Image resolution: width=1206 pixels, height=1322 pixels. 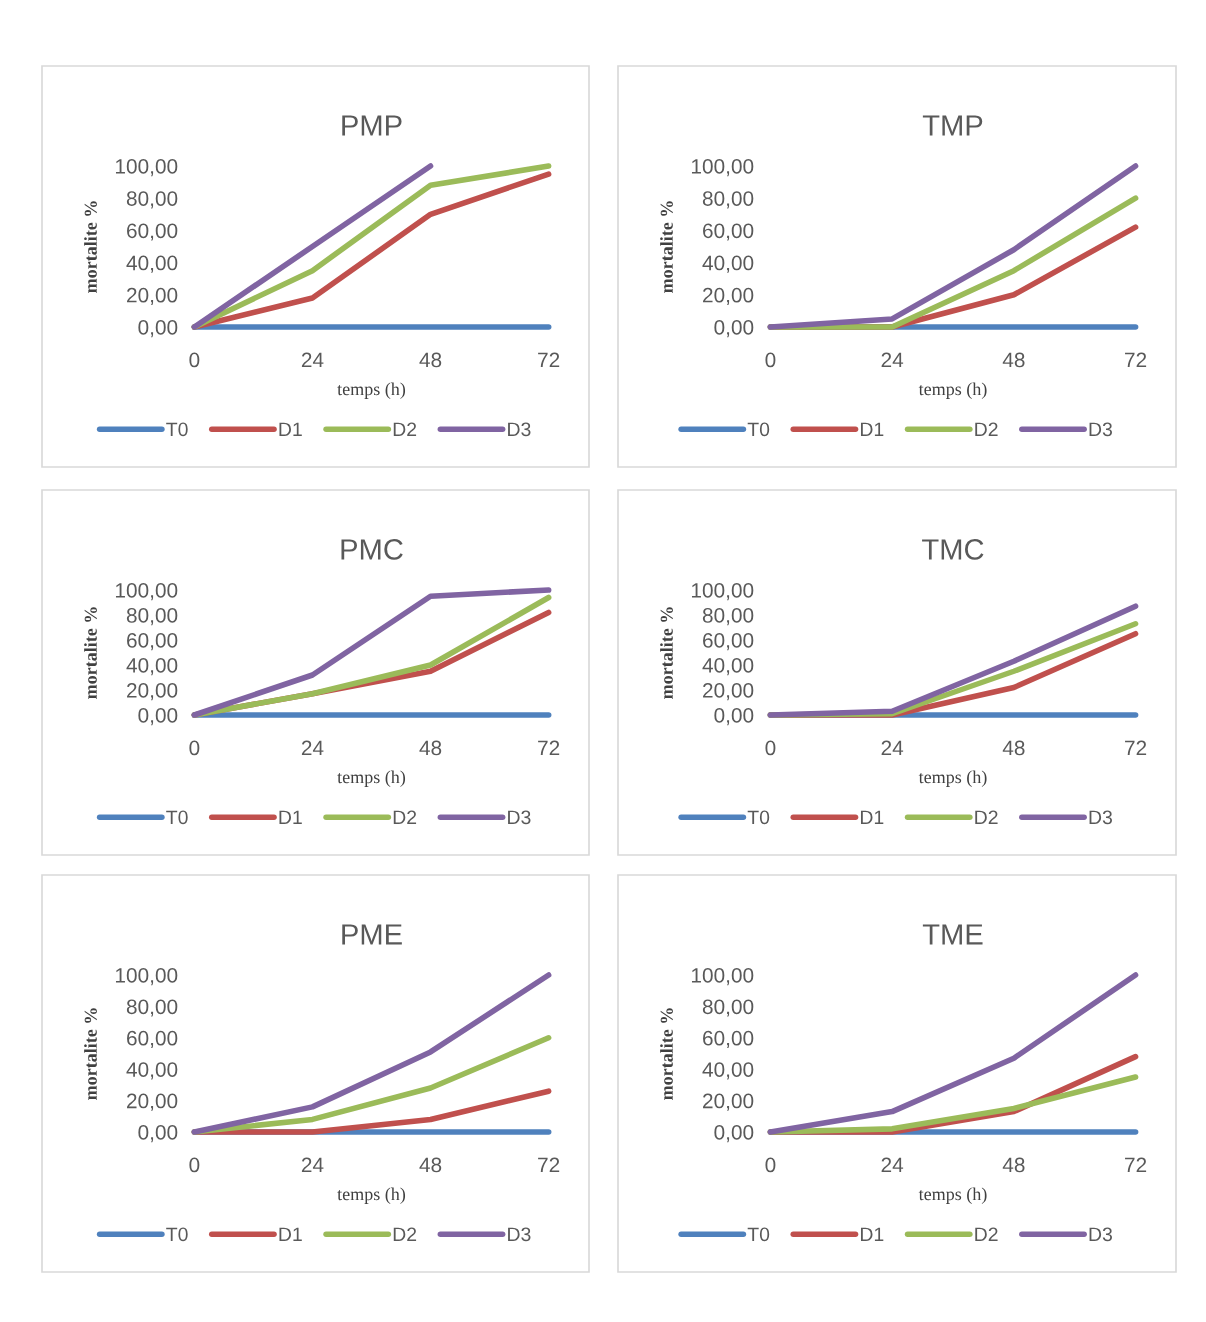 I want to click on chart-title: TMP, so click(x=952, y=125).